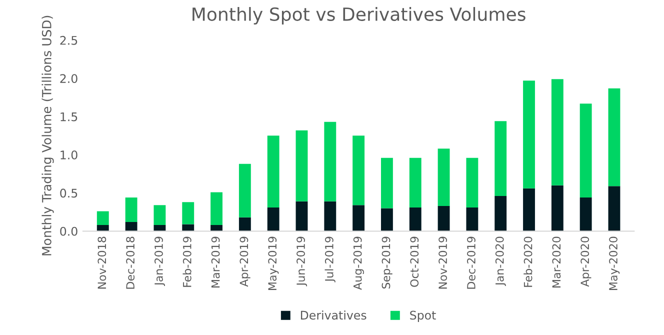 This screenshot has width=664, height=335. Describe the element at coordinates (359, 16) in the screenshot. I see `chart-title: Monthly Spot vs Derivatives Volumes` at that location.